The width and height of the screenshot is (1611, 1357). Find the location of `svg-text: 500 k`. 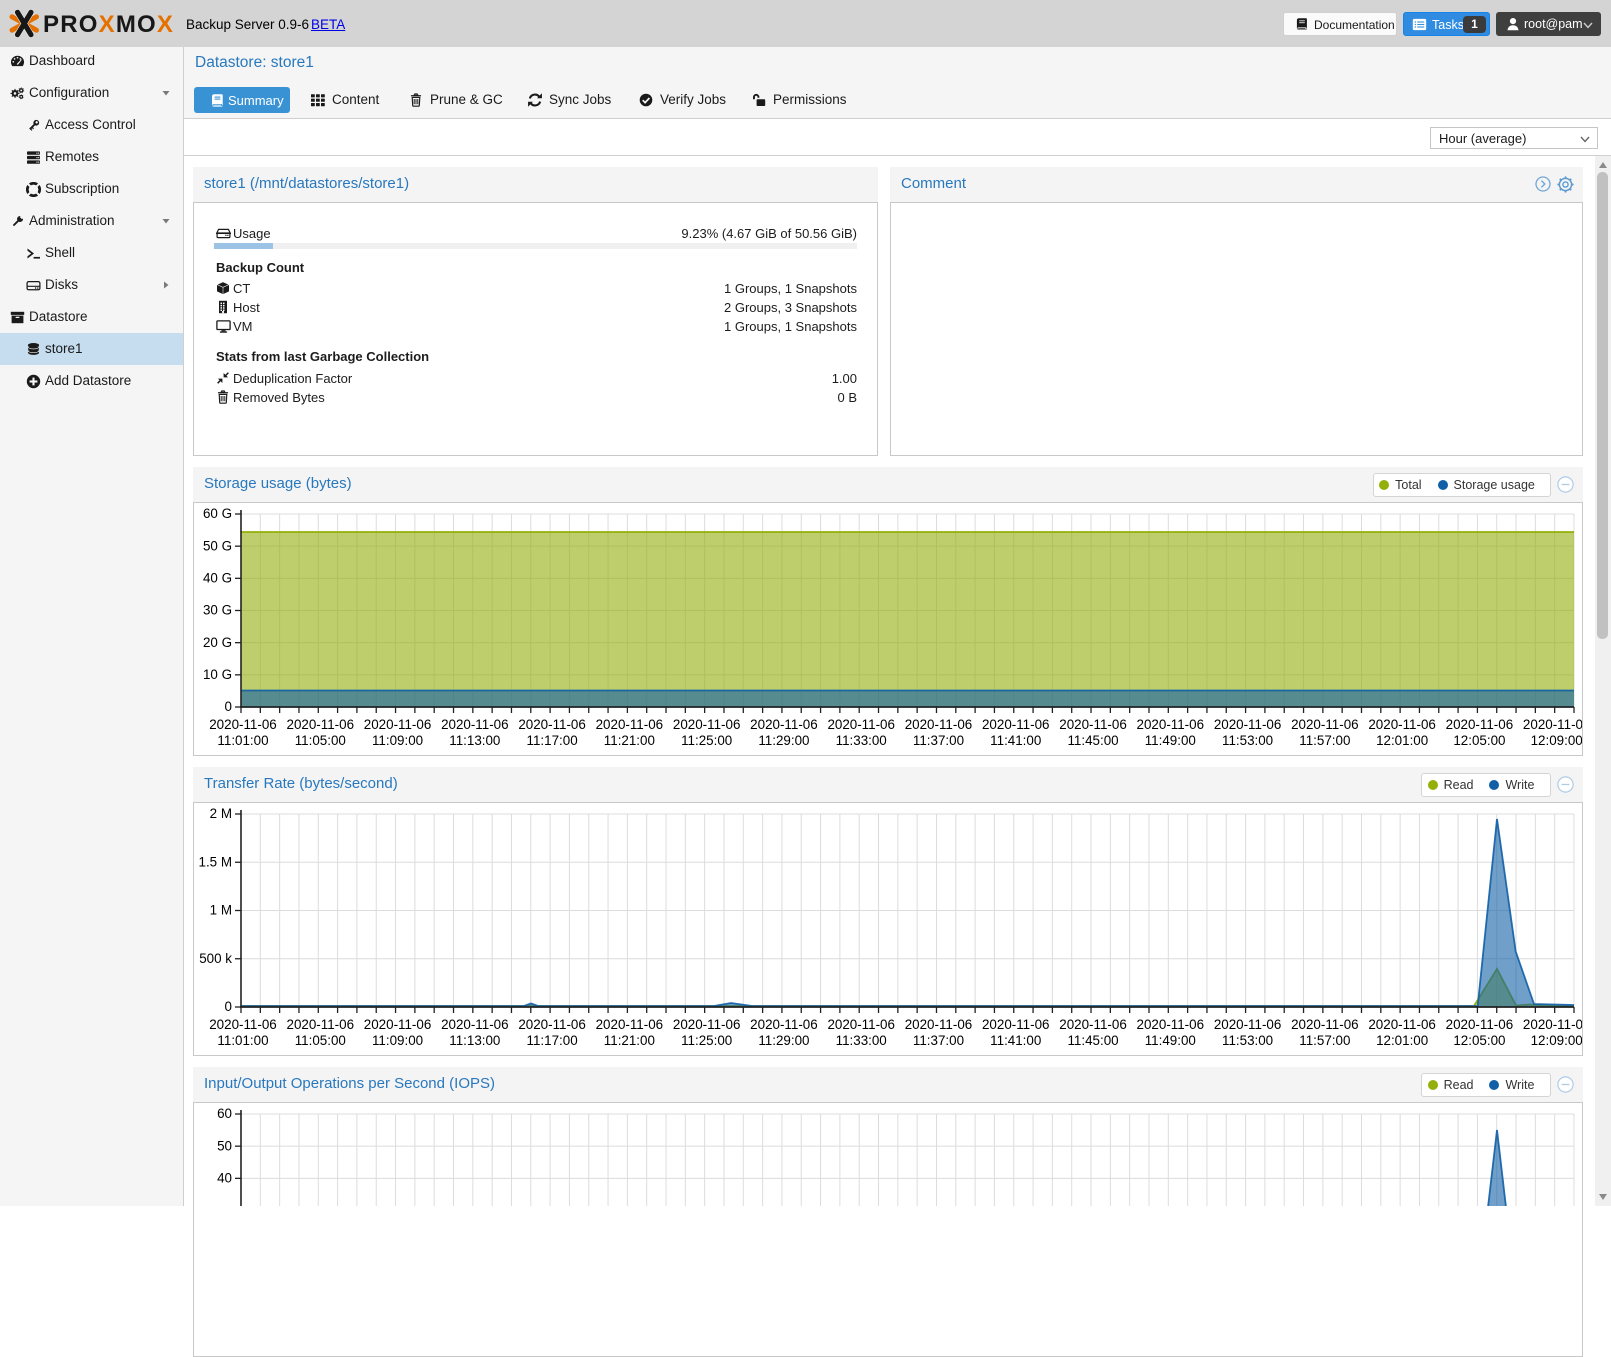

svg-text: 500 k is located at coordinates (215, 958).